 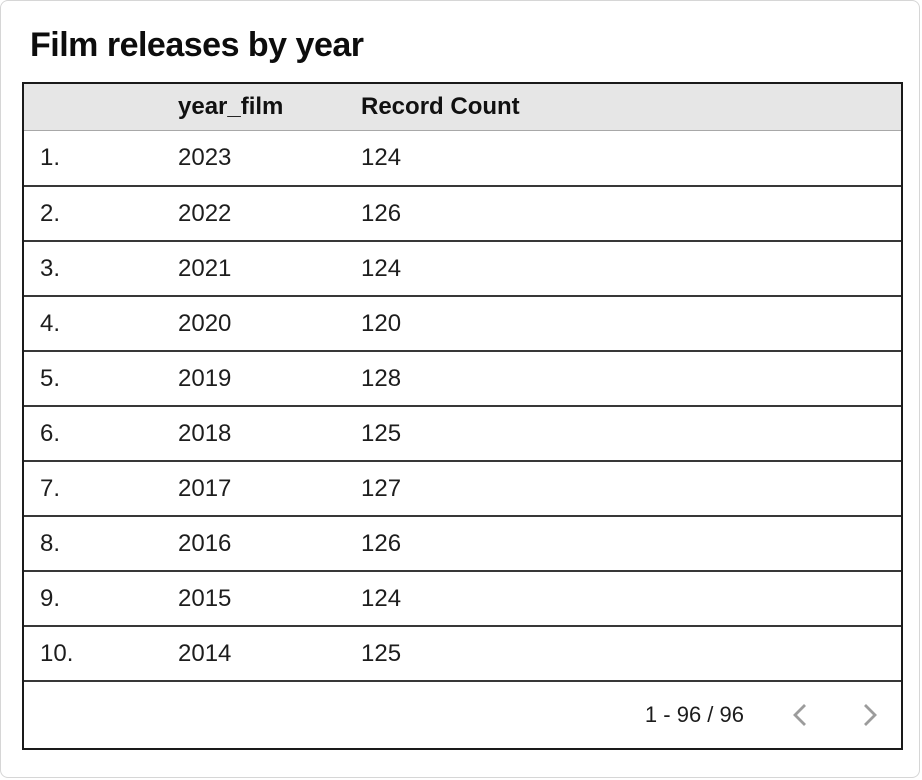 I want to click on table-row: 5. 2019 128, so click(x=462, y=377).